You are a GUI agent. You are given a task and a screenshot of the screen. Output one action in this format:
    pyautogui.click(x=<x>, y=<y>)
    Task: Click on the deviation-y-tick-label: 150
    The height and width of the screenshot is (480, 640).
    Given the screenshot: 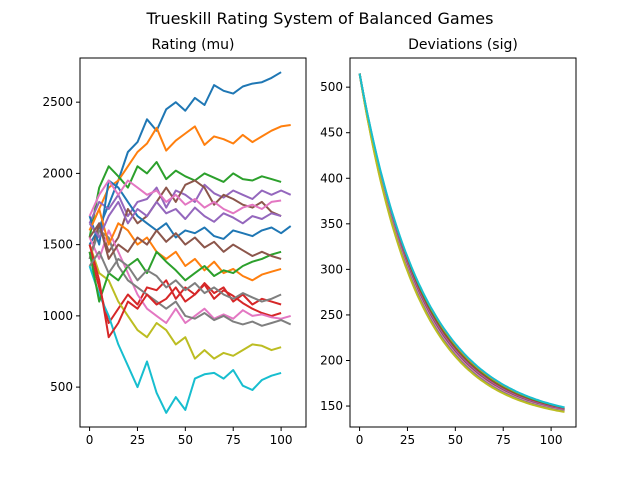 What is the action you would take?
    pyautogui.click(x=331, y=406)
    